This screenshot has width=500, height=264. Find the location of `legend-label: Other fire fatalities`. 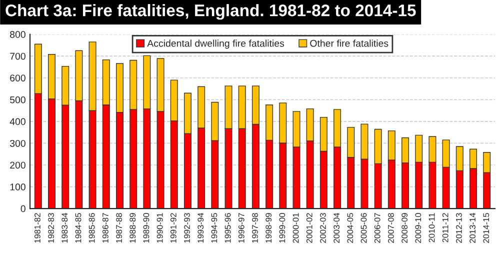

legend-label: Other fire fatalities is located at coordinates (349, 43).